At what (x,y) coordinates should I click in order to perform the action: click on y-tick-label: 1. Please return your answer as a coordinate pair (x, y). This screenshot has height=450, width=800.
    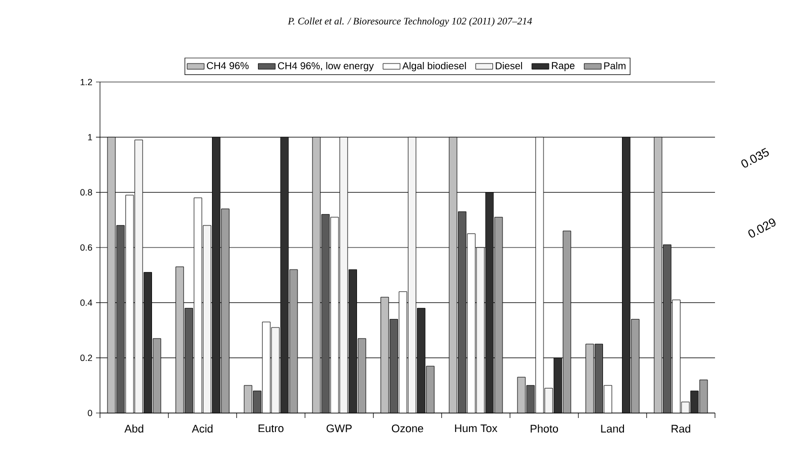
    Looking at the image, I should click on (90, 137).